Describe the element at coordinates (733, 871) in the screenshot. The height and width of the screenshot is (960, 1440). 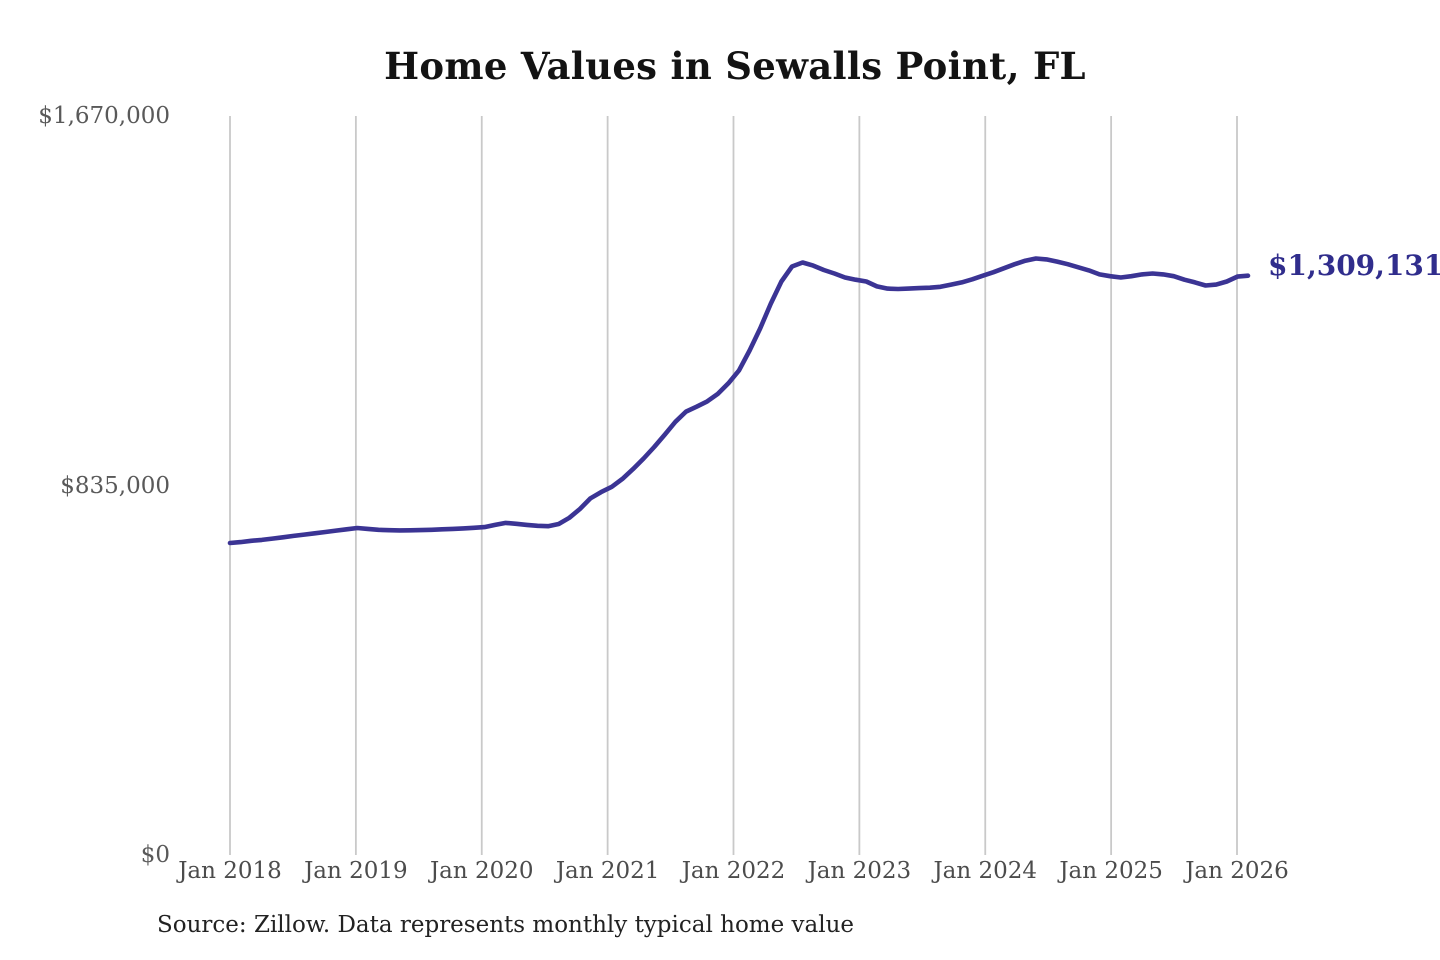
I see `x-axis-label: Jan 2022` at that location.